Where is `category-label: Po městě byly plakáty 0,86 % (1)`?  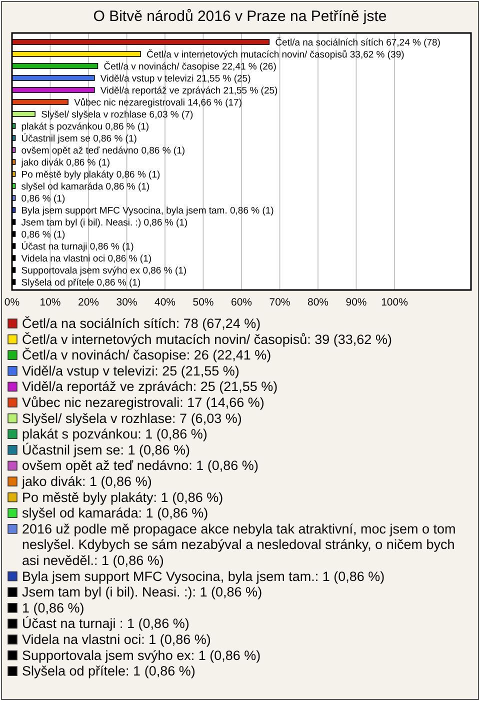 category-label: Po městě byly plakáty 0,86 % (1) is located at coordinates (90, 175).